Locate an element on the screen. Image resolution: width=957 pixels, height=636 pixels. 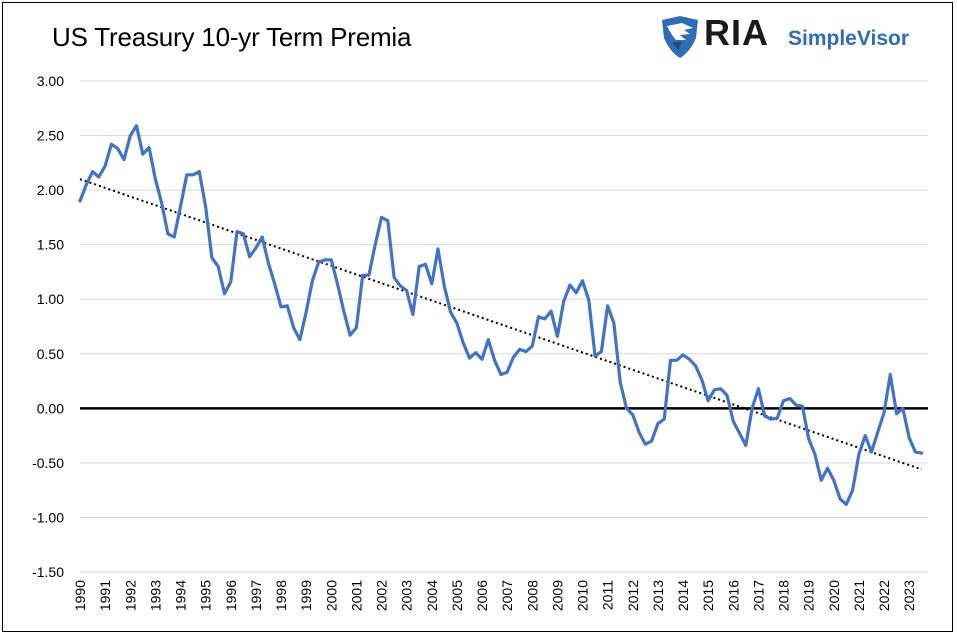
x-tick-label: 2023 is located at coordinates (909, 595).